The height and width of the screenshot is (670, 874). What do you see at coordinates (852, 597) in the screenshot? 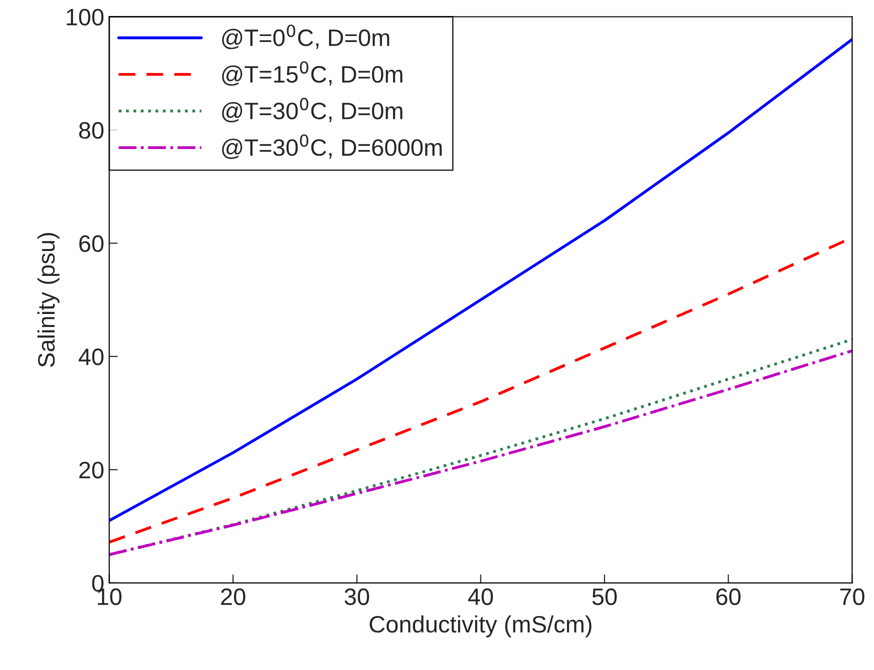
I see `x-tick-label: 70` at bounding box center [852, 597].